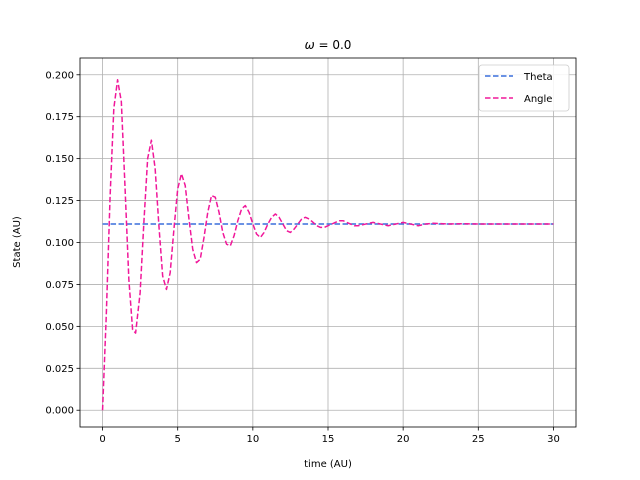  I want to click on x-tick-label: 5, so click(178, 439).